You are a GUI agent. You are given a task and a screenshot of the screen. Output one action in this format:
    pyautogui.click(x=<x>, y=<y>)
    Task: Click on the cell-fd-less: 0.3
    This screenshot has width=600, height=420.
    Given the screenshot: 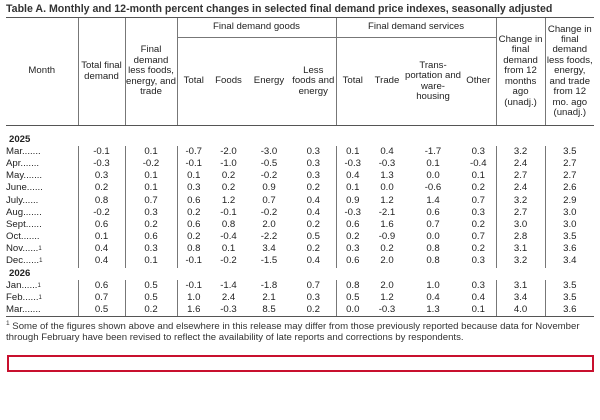 What is the action you would take?
    pyautogui.click(x=150, y=212)
    